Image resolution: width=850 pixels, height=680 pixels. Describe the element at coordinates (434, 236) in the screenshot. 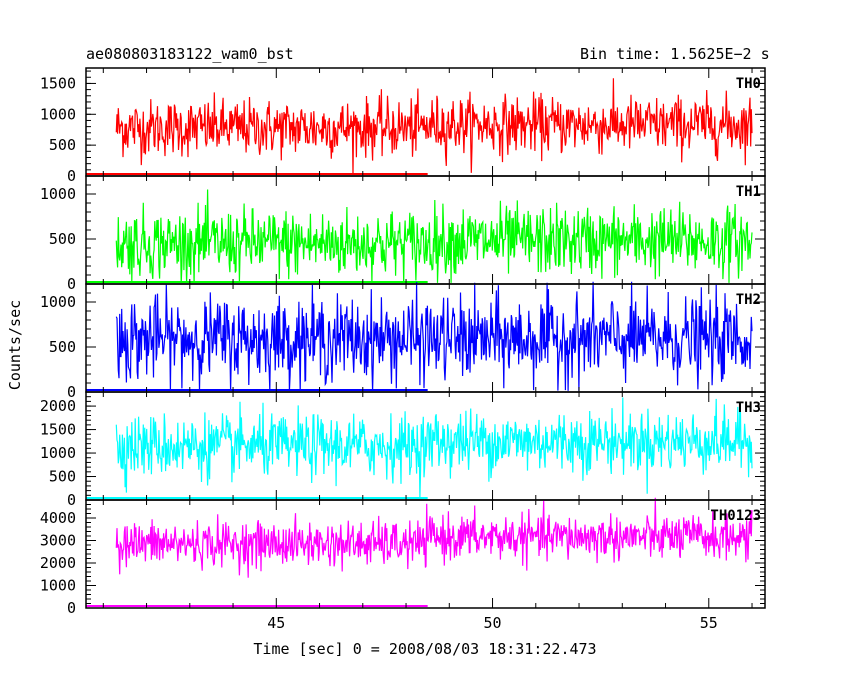

I see `series-line-th1` at that location.